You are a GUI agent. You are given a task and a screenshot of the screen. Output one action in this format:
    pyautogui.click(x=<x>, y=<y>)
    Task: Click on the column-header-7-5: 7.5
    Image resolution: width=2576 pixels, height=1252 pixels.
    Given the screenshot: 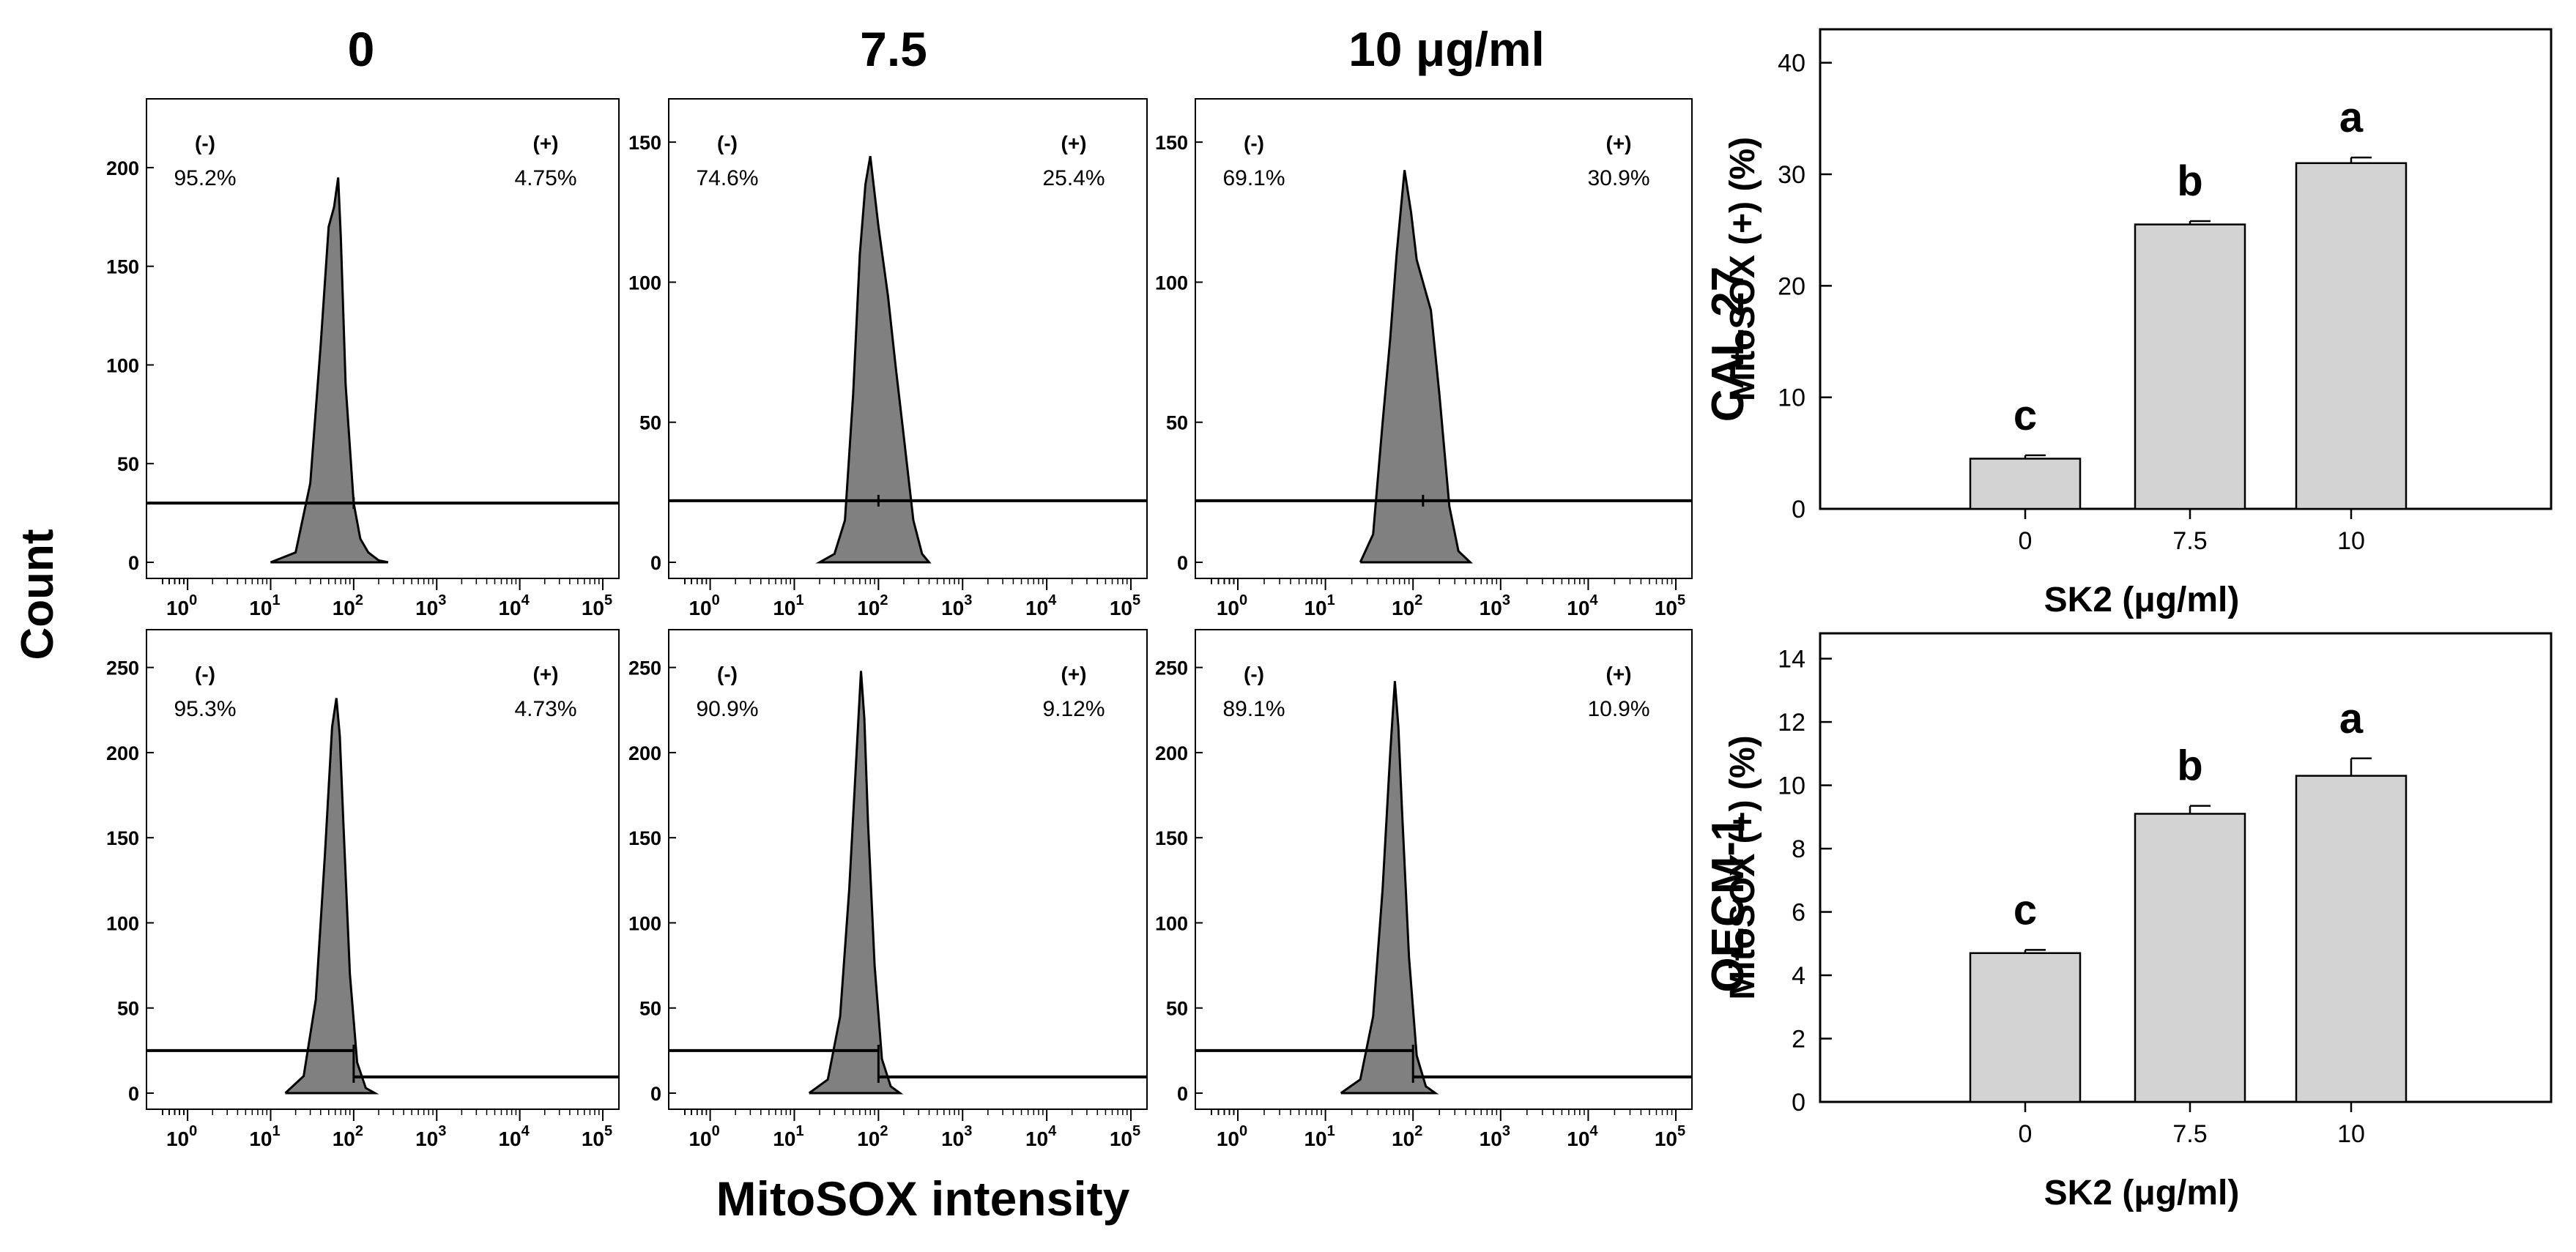 What is the action you would take?
    pyautogui.click(x=893, y=49)
    